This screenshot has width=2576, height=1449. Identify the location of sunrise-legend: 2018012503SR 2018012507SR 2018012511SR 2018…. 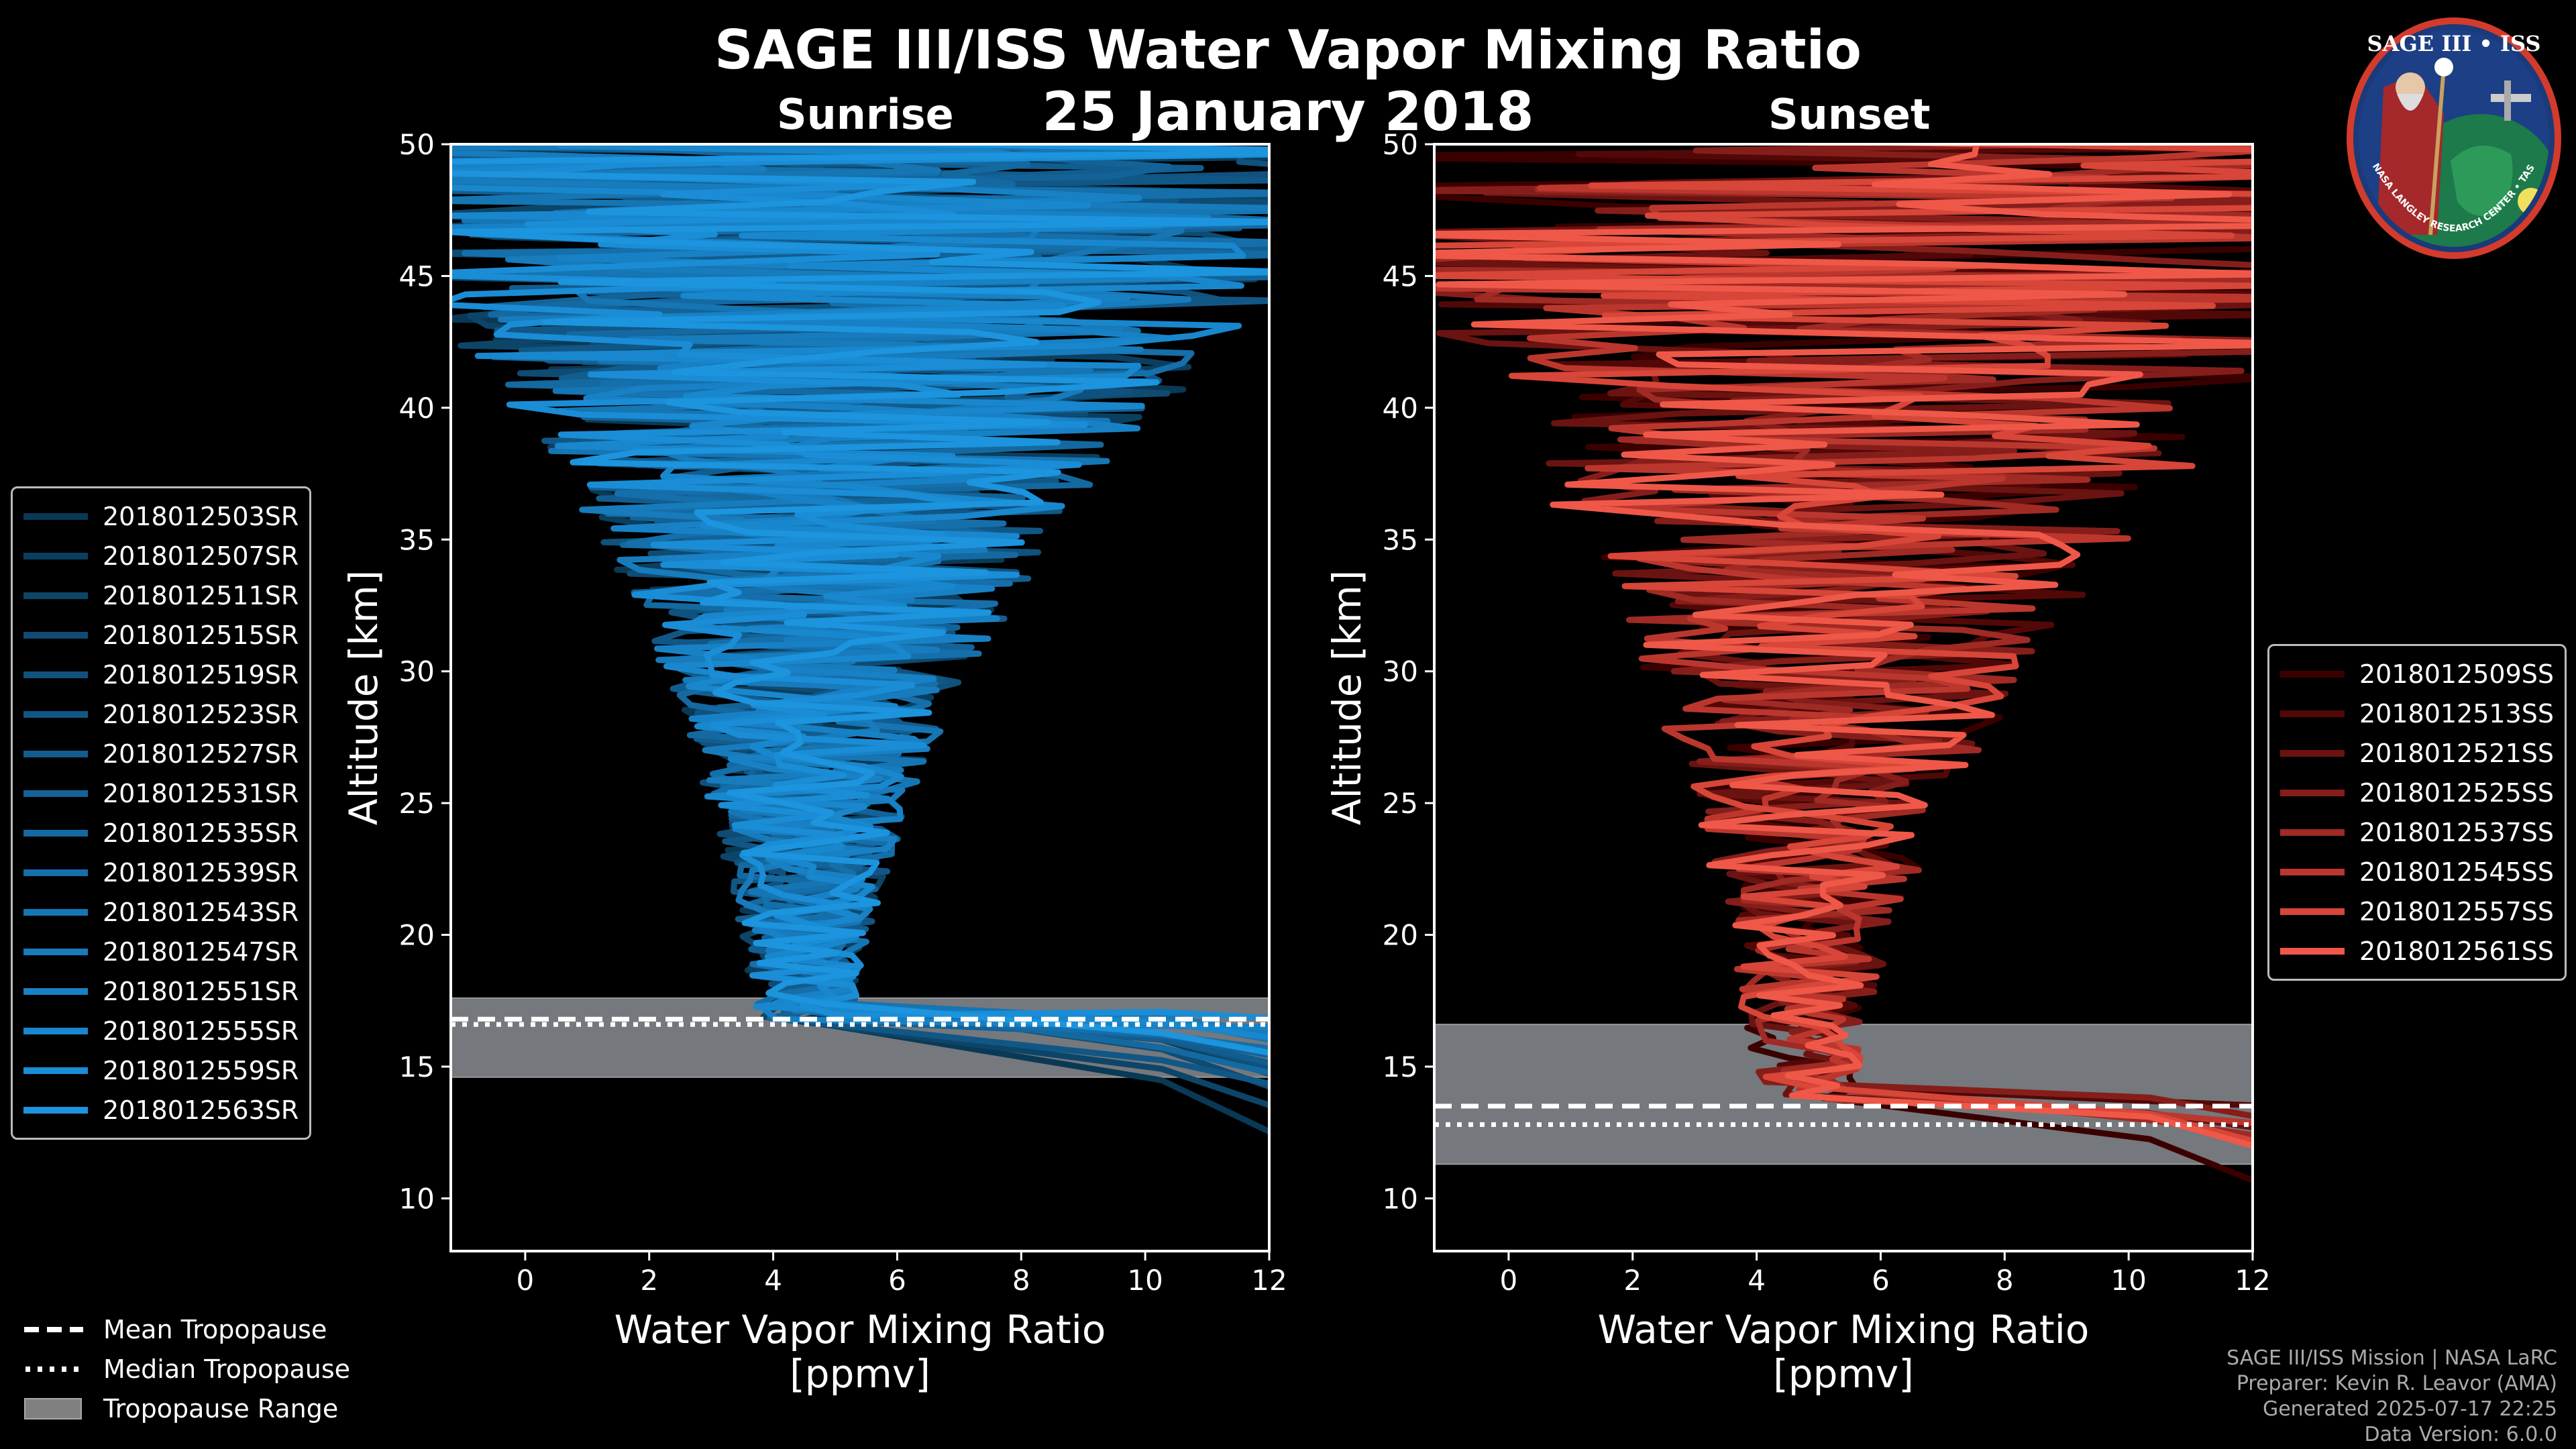
(161, 813).